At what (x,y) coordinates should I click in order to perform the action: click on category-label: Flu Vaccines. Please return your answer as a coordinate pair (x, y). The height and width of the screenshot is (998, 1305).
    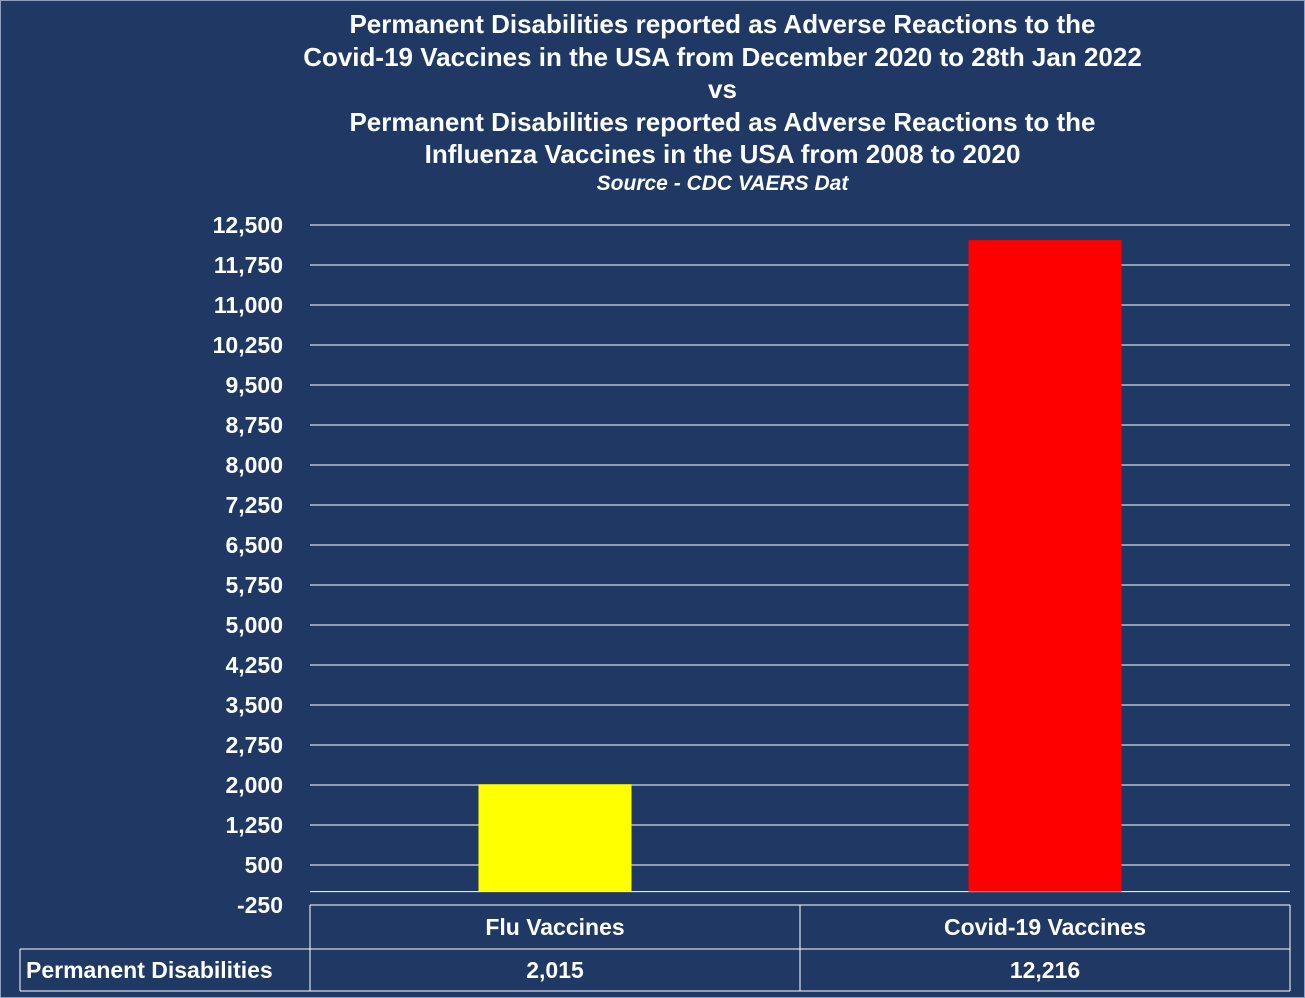
    Looking at the image, I should click on (554, 927).